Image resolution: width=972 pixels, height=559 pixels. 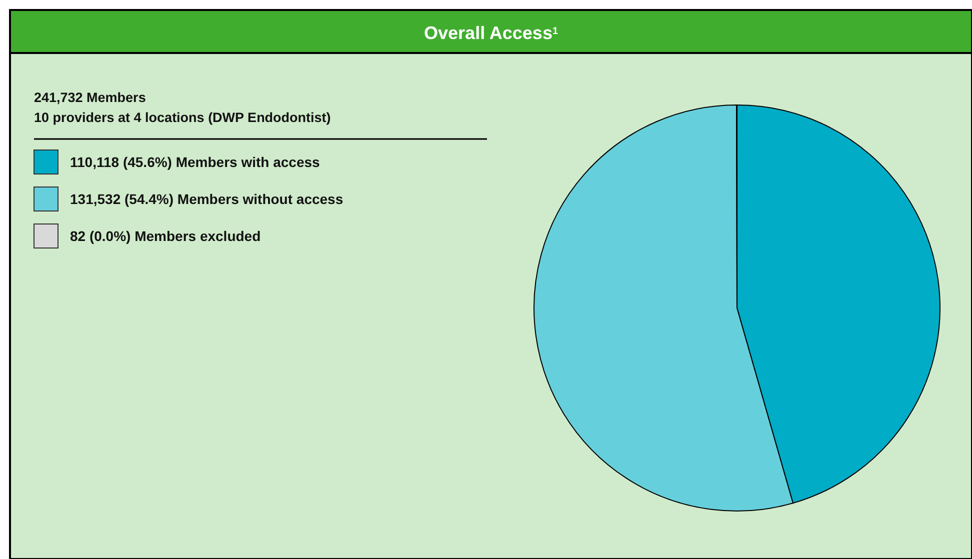 What do you see at coordinates (195, 162) in the screenshot?
I see `legend-label: 110,118 (45.6%) Members with access` at bounding box center [195, 162].